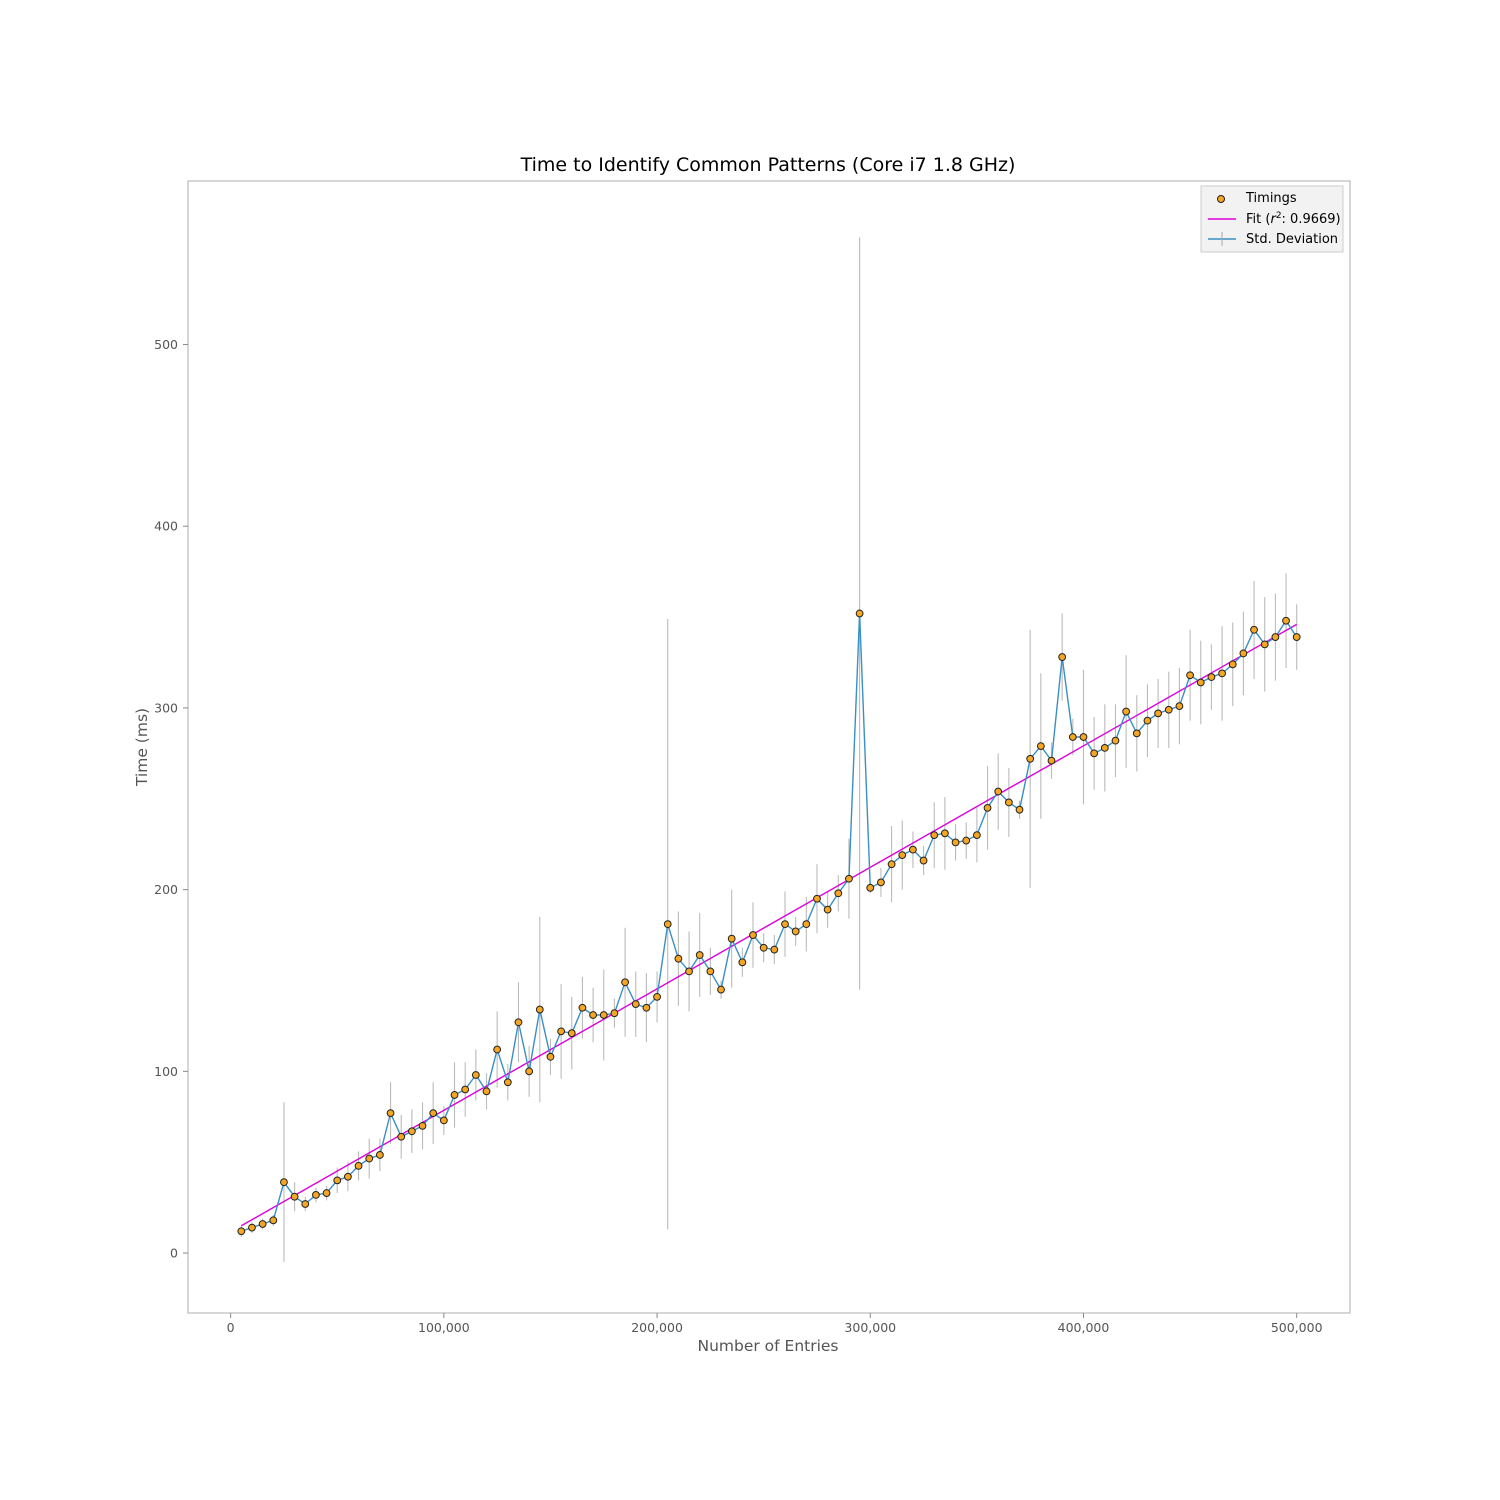 The width and height of the screenshot is (1500, 1500). I want to click on legend-fit-r: r, so click(1273, 219).